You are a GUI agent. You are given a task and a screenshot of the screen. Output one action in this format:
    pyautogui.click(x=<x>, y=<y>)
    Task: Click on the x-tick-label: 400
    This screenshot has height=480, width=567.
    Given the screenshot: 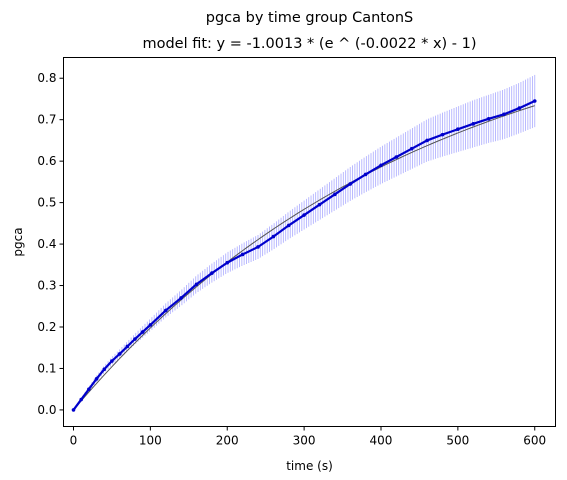 What is the action you would take?
    pyautogui.click(x=381, y=441)
    